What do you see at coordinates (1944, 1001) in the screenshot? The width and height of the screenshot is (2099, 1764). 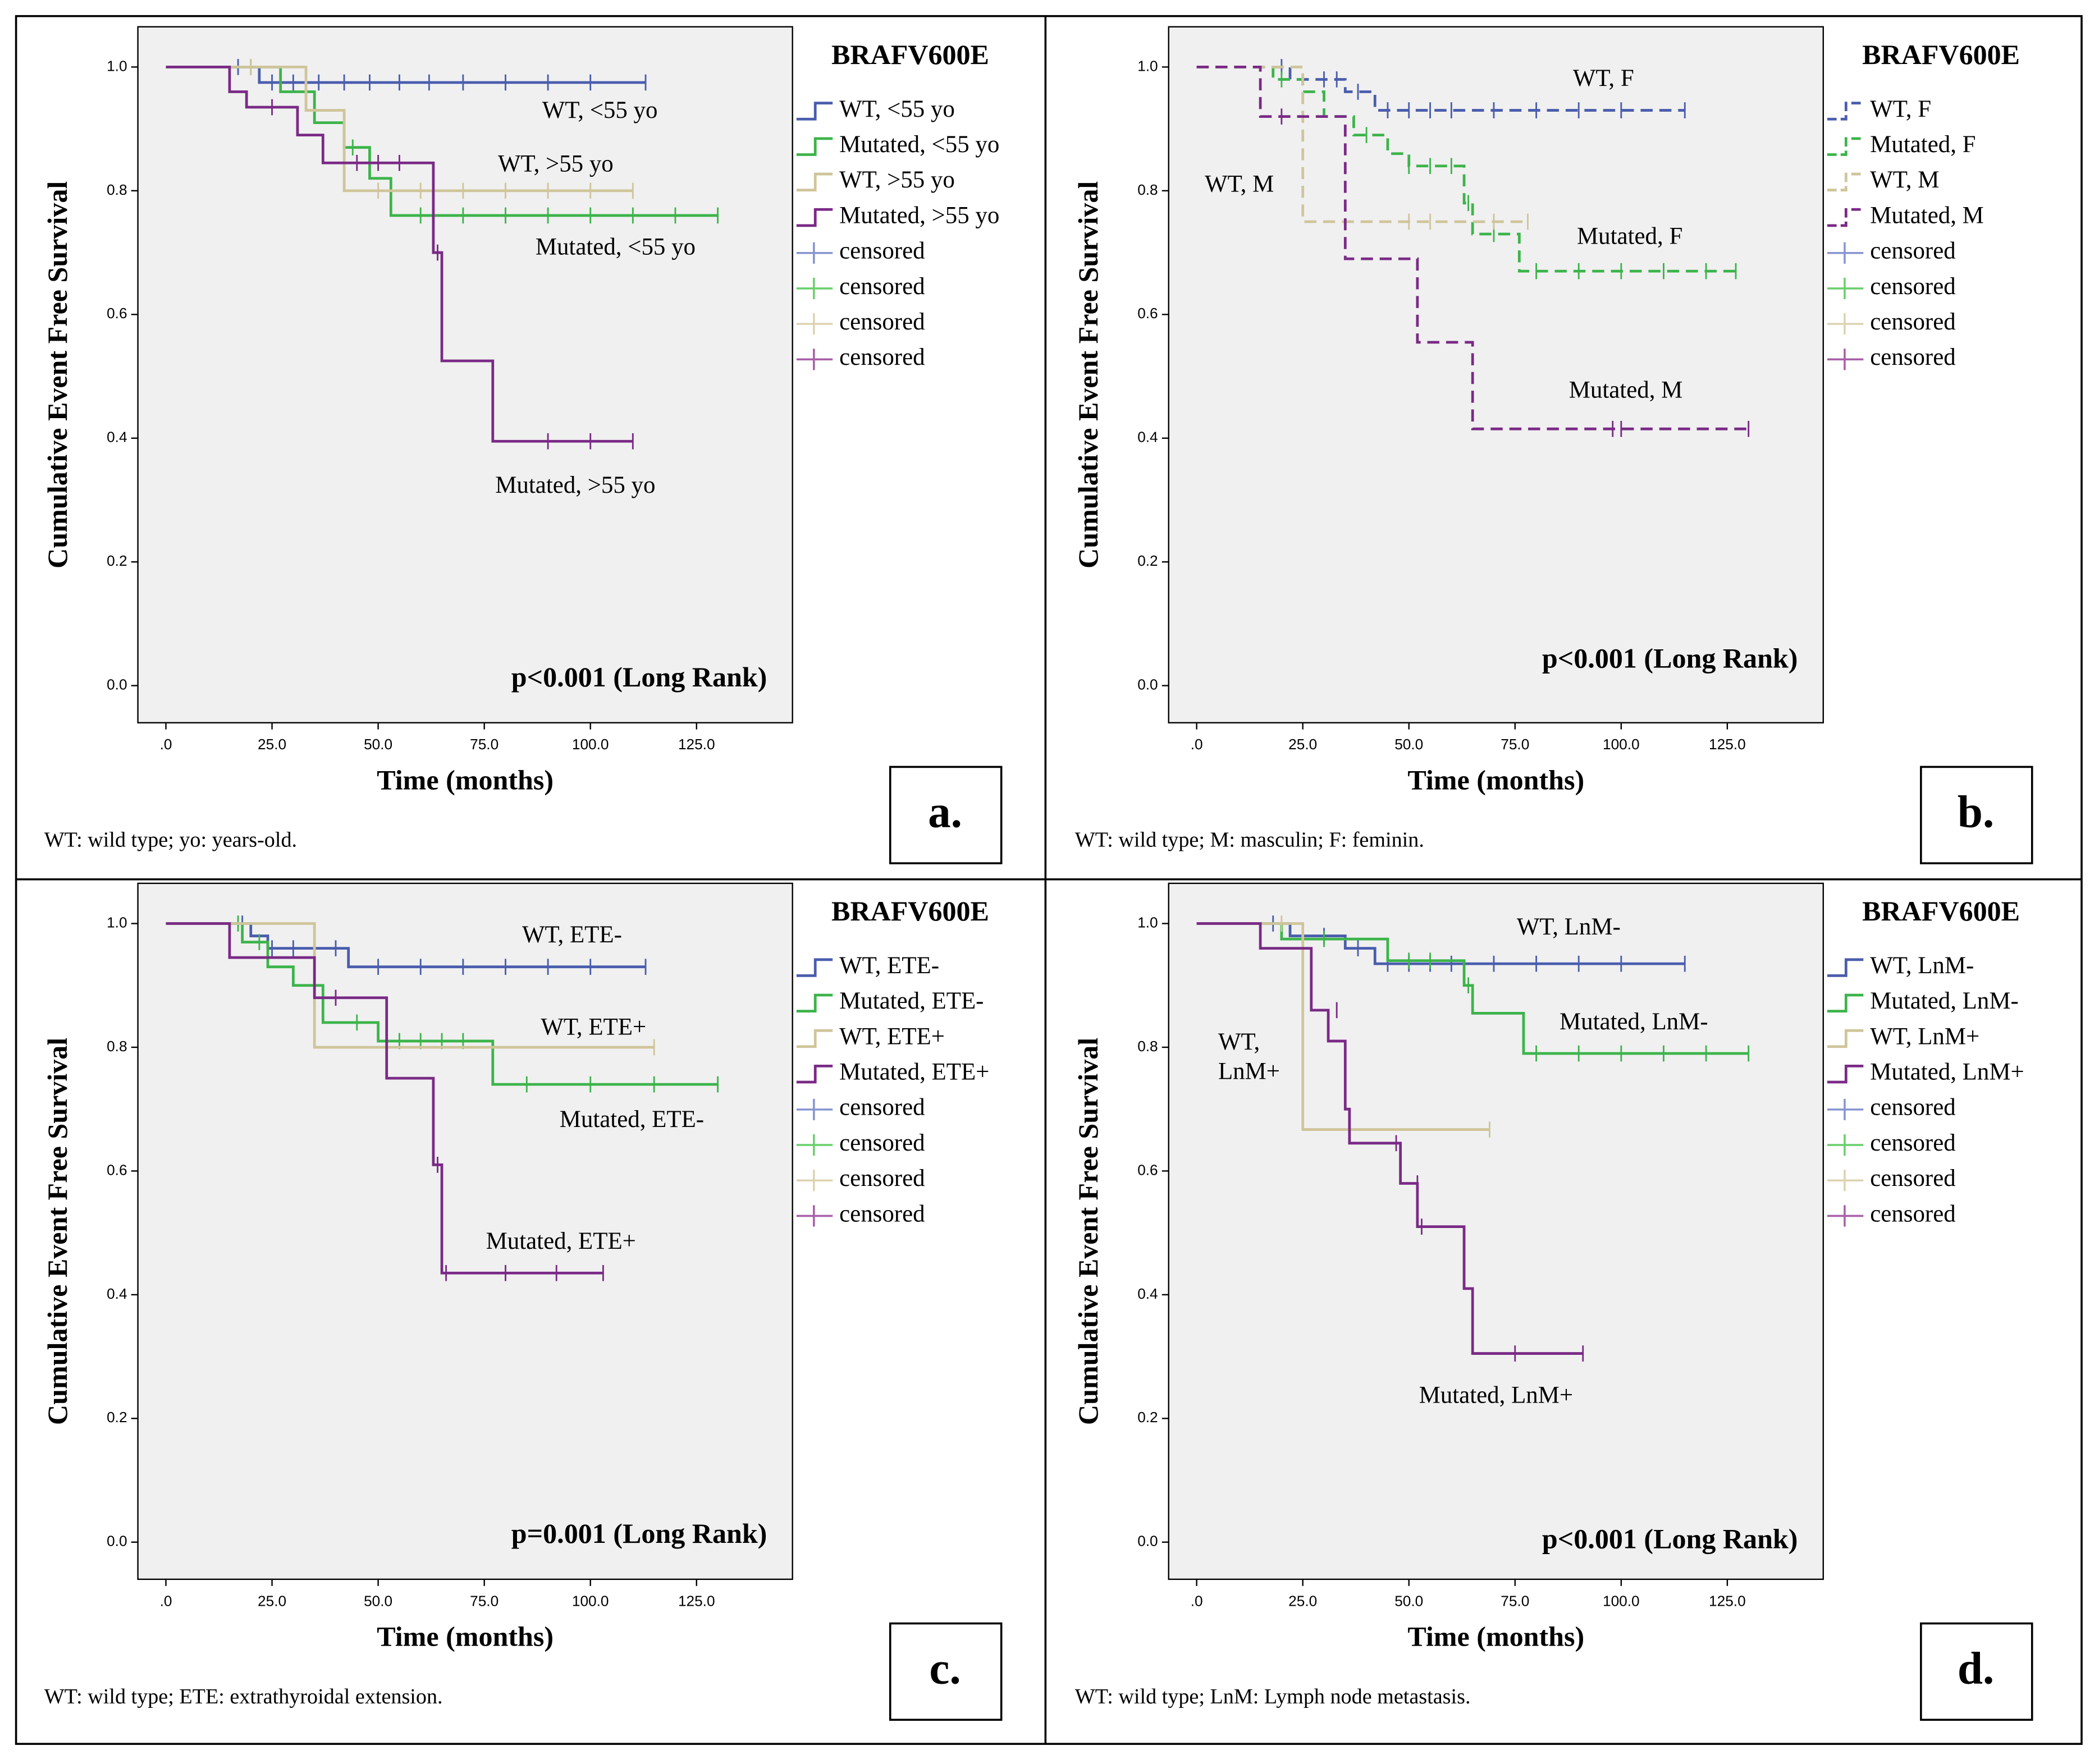 I see `legend-label: Mutated, LnM-` at bounding box center [1944, 1001].